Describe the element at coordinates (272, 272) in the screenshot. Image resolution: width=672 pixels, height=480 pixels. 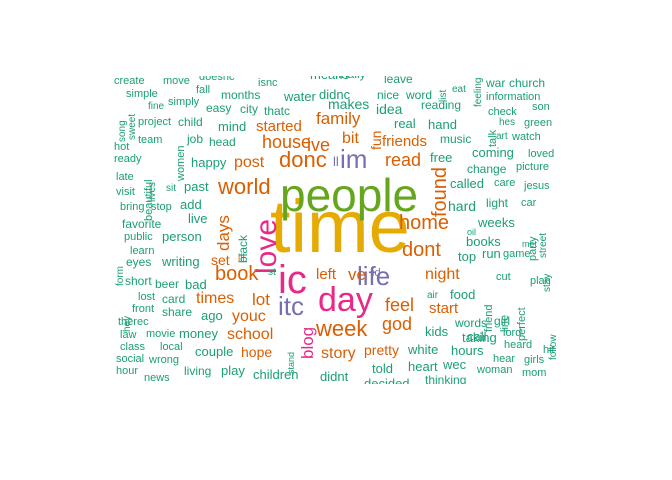
I see `word-st: st` at that location.